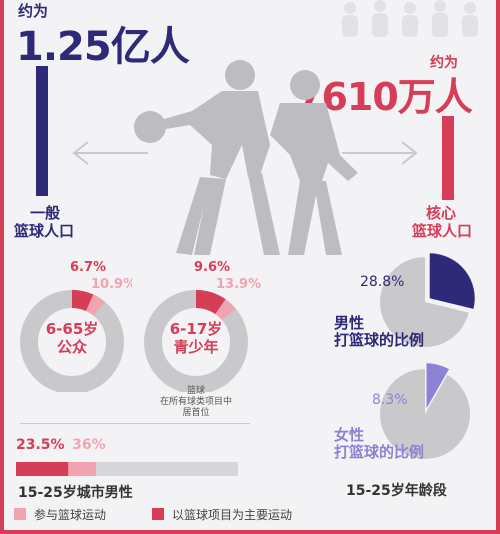 Image resolution: width=500 pixels, height=534 pixels. Describe the element at coordinates (40, 445) in the screenshot. I see `bar-primary-value: 23.5%` at that location.